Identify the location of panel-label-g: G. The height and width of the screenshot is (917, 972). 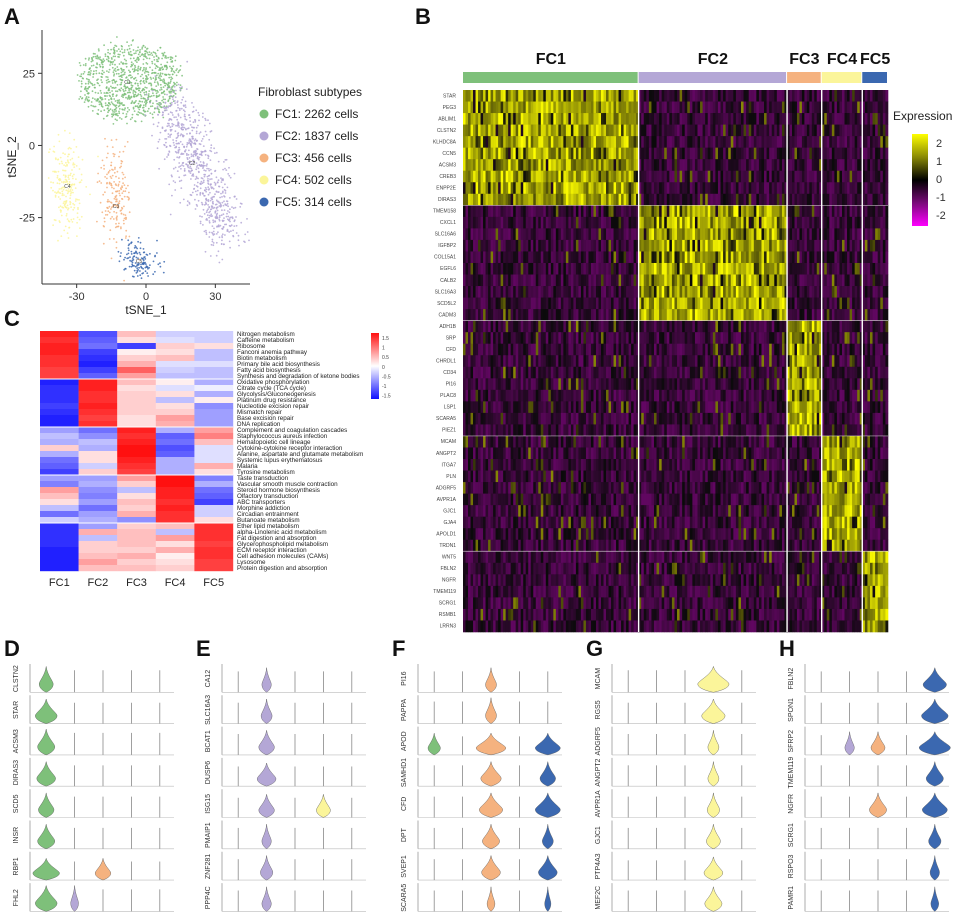
(594, 648).